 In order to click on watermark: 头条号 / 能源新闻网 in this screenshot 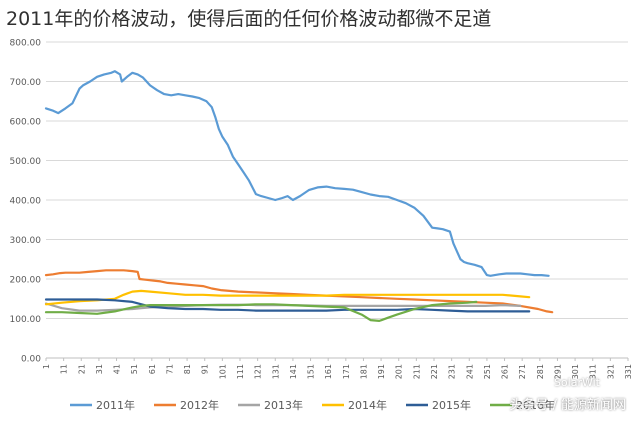, I will do `click(567, 405)`.